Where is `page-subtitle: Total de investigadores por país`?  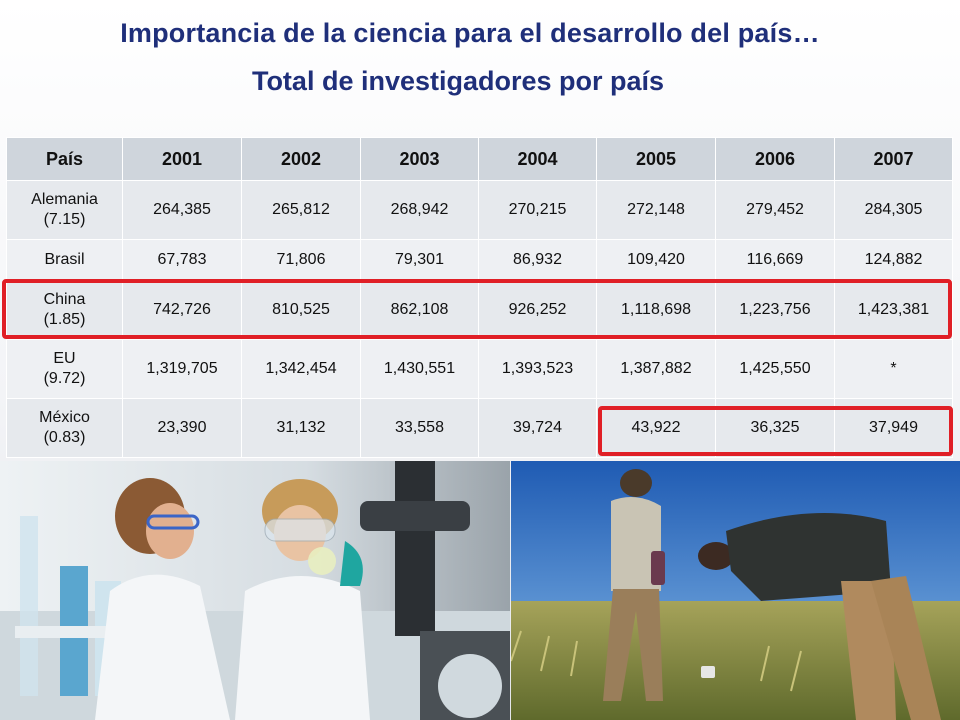
page-subtitle: Total de investigadores por país is located at coordinates (458, 81).